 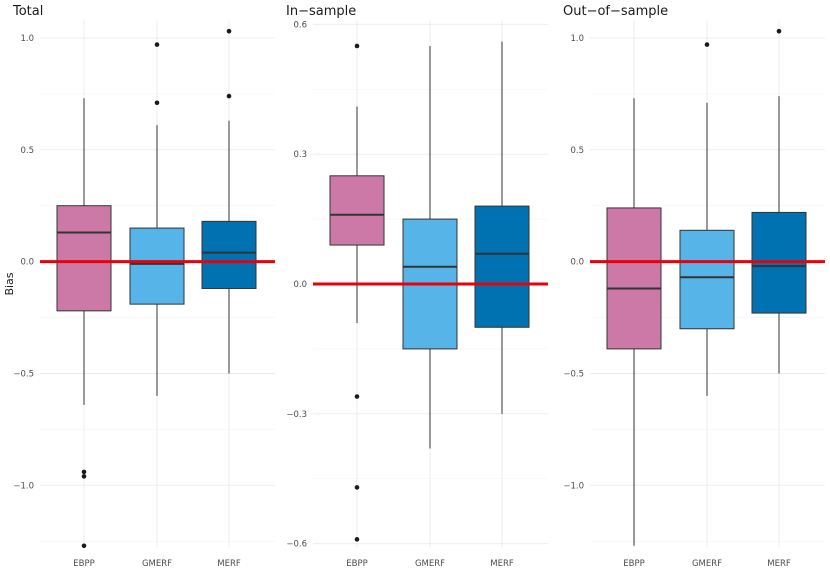 I want to click on y-axis-label: Bias, so click(x=9, y=283).